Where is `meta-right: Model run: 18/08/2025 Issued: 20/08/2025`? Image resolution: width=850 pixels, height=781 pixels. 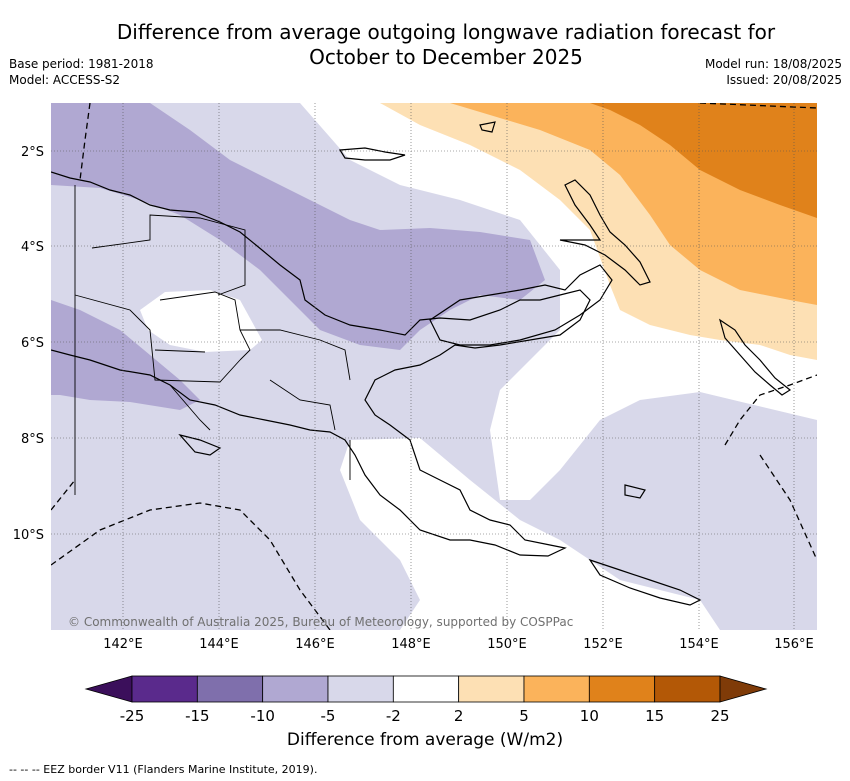
meta-right: Model run: 18/08/2025 Issued: 20/08/2025 is located at coordinates (773, 72).